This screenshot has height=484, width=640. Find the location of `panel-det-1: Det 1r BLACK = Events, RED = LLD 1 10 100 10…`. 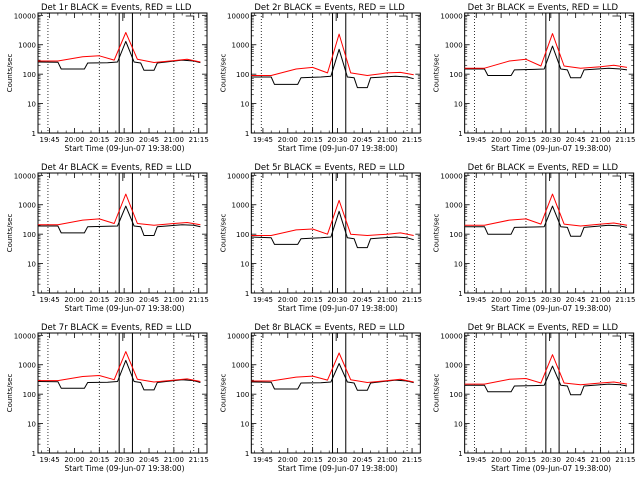

panel-det-1: Det 1r BLACK = Events, RED = LLD 1 10 100 10… is located at coordinates (107, 78).